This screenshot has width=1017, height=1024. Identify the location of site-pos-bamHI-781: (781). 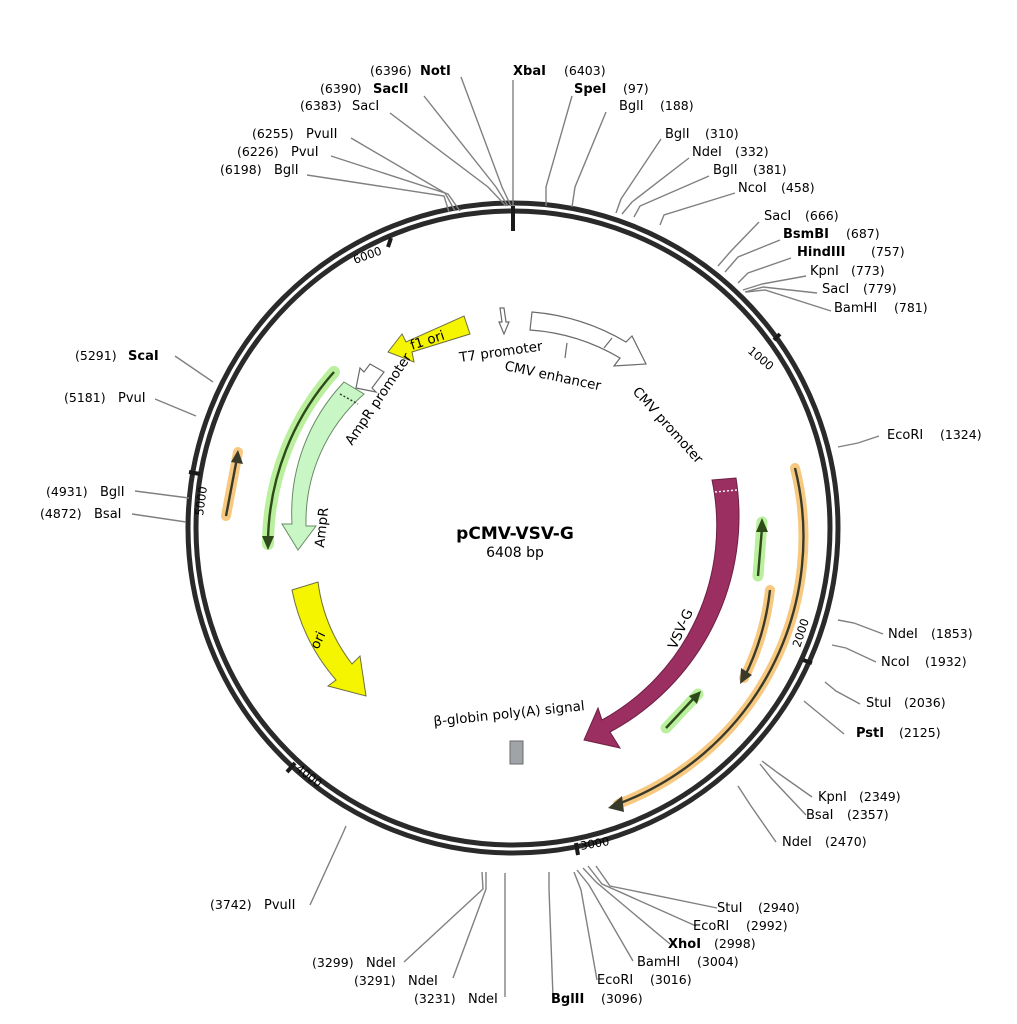
(911, 307).